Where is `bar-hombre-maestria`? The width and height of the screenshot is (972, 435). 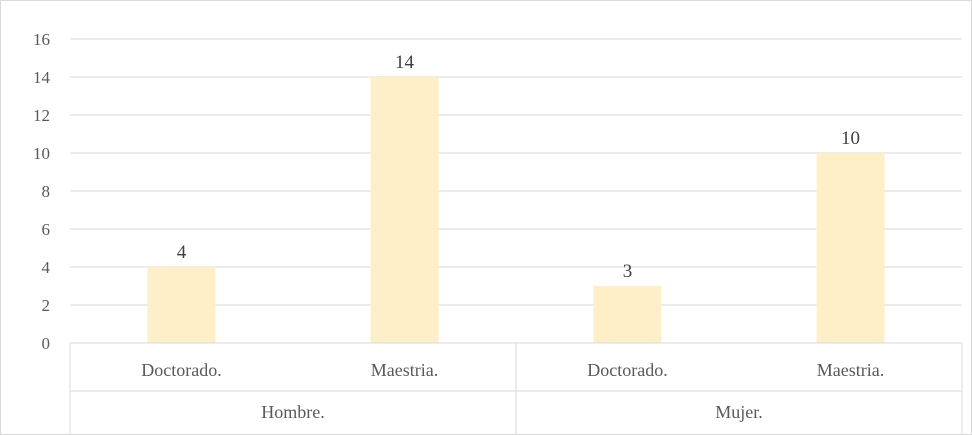
bar-hombre-maestria is located at coordinates (404, 210).